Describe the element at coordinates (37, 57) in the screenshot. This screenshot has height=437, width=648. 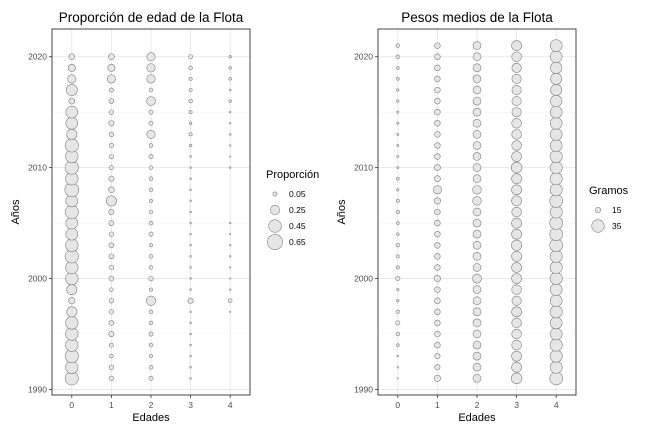
I see `y-tick-label: 2020` at that location.